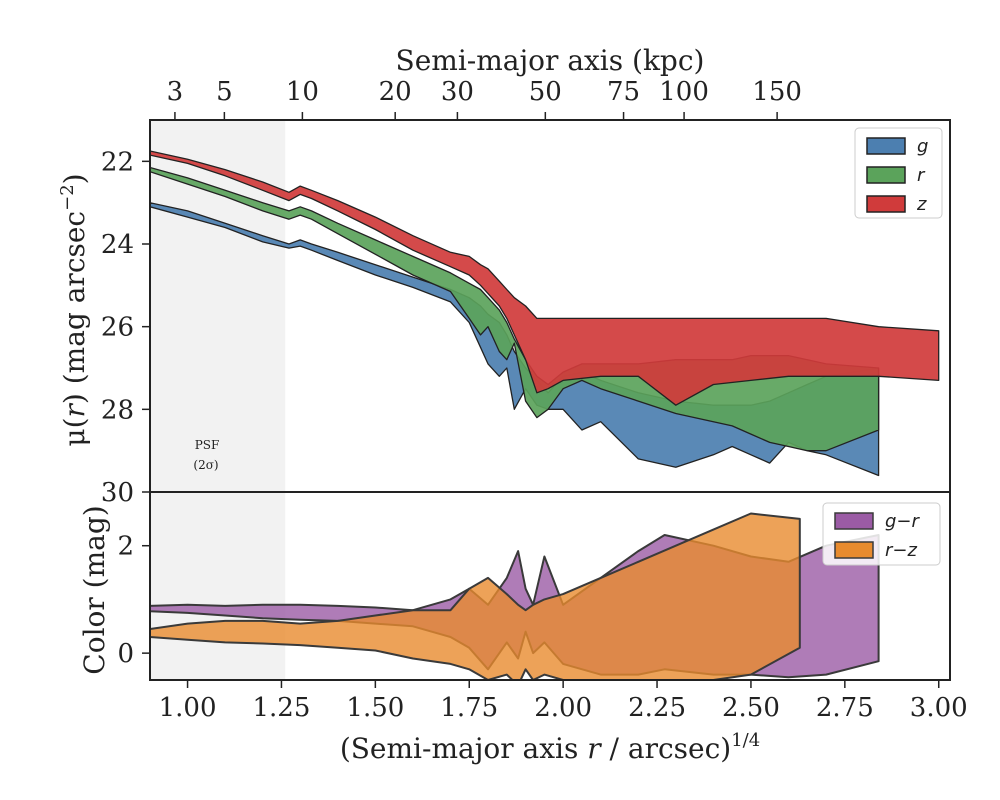 This screenshot has height=800, width=1000. Describe the element at coordinates (550, 747) in the screenshot. I see `x-axis-label: (Semi-major axis r / arcsec)1/4` at that location.